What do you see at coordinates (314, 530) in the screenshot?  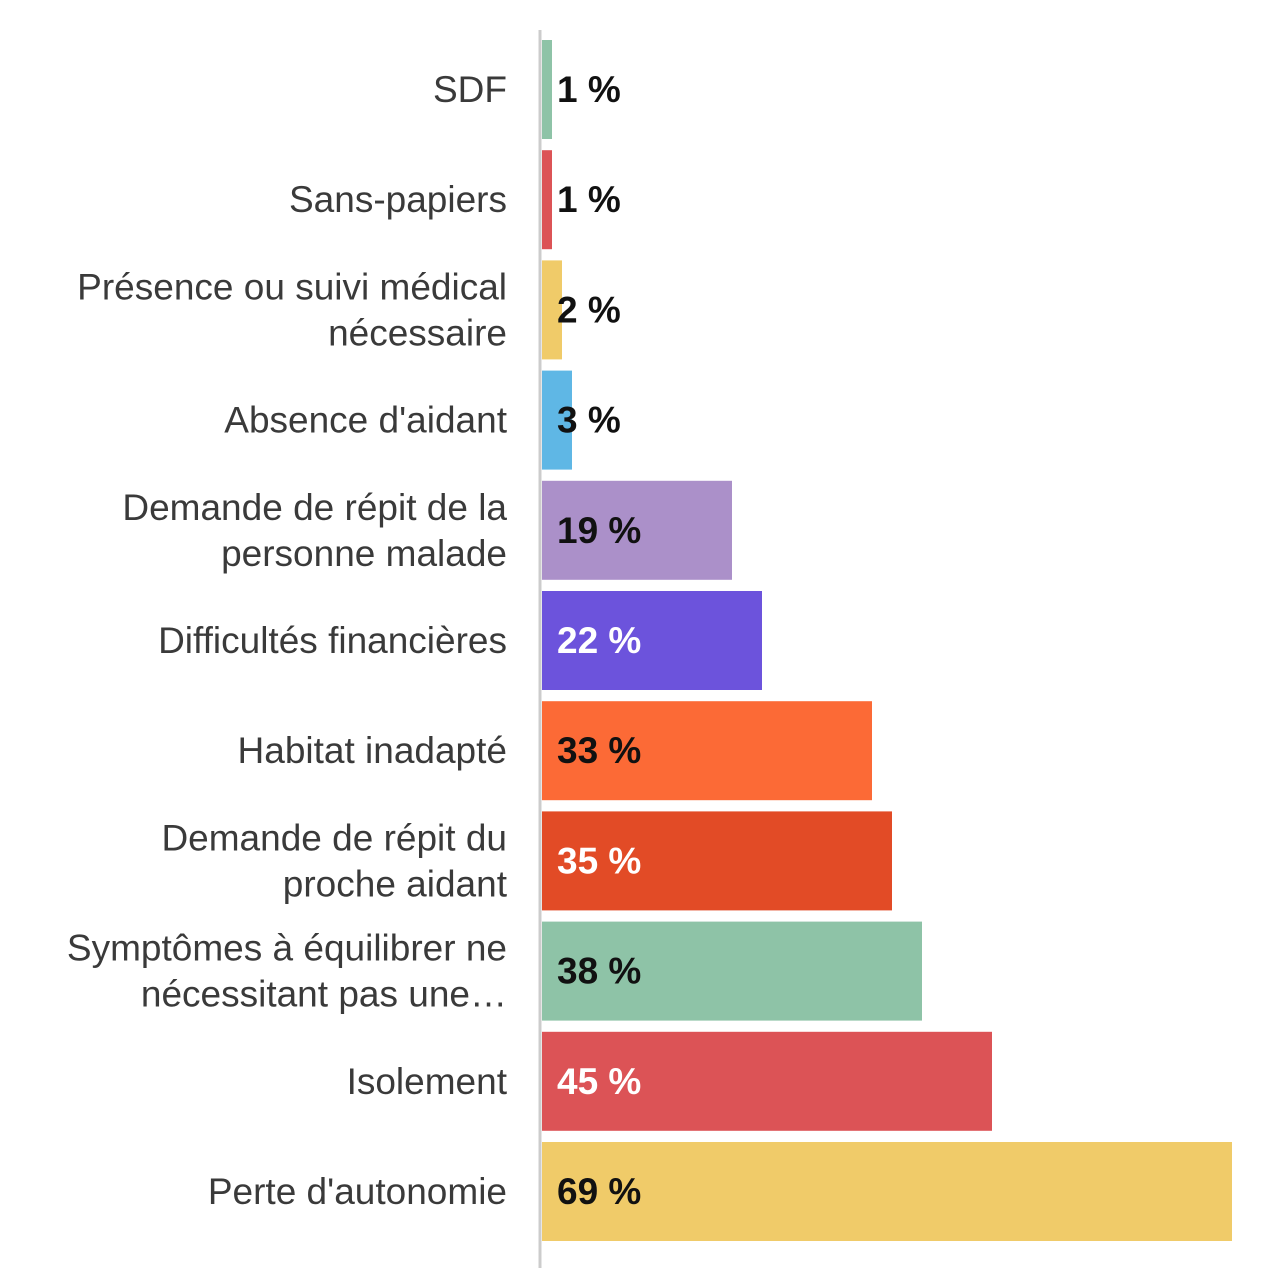 I see `category-label-5: Demande de répit de la personne malade` at bounding box center [314, 530].